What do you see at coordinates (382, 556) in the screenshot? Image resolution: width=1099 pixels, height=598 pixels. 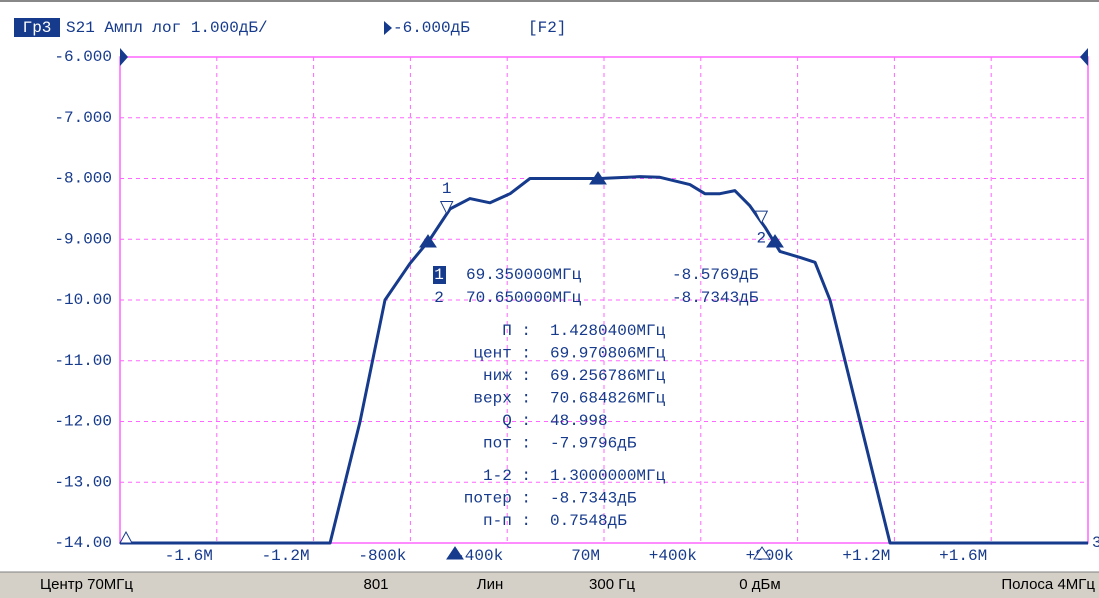 I see `x-tick-label: -800k` at bounding box center [382, 556].